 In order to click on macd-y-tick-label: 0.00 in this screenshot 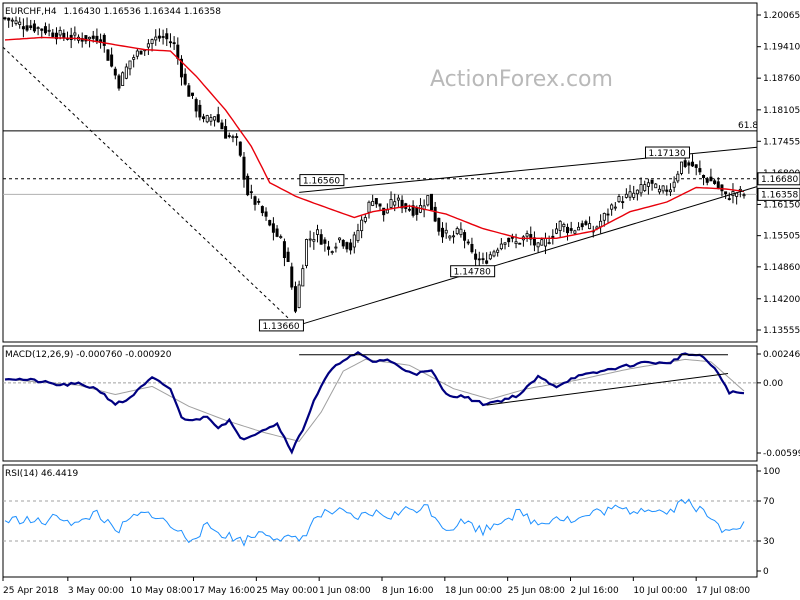, I will do `click(773, 384)`.